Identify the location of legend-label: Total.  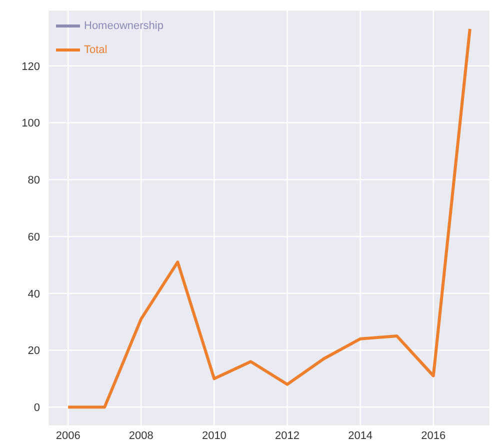
(96, 50).